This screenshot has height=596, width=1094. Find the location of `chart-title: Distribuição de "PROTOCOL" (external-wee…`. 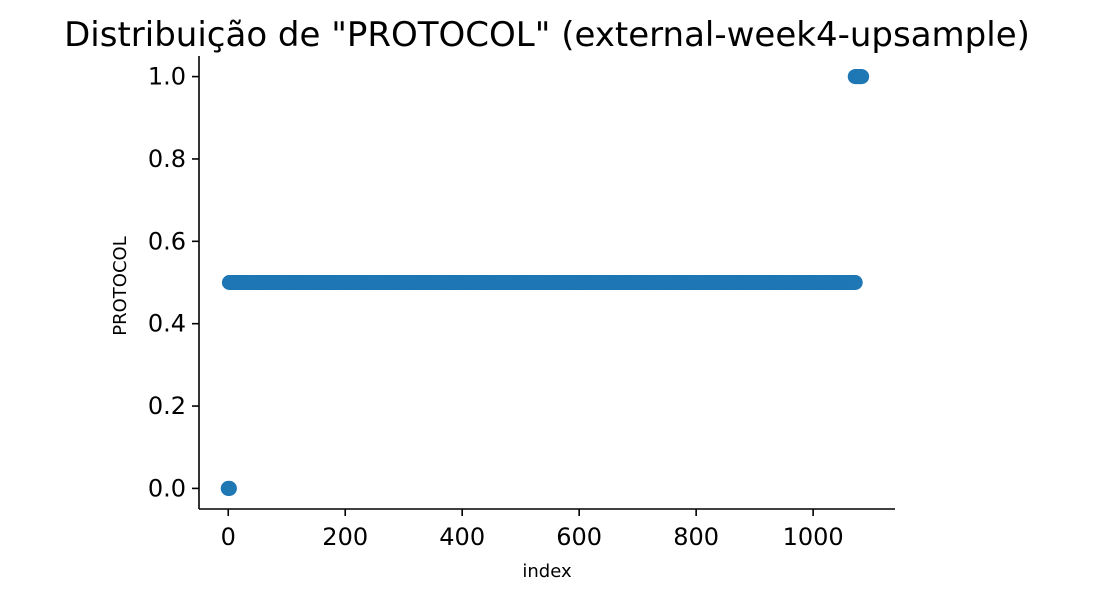

chart-title: Distribuição de "PROTOCOL" (external-wee… is located at coordinates (547, 35).